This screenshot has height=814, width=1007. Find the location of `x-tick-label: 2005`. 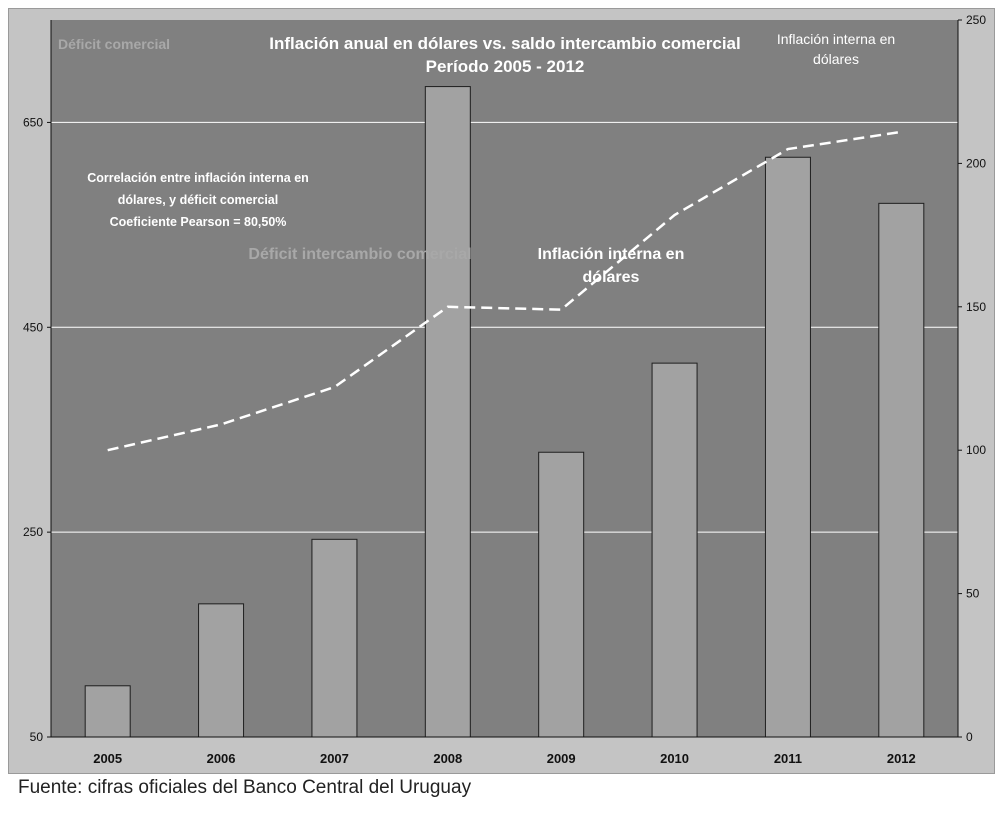

x-tick-label: 2005 is located at coordinates (107, 758).